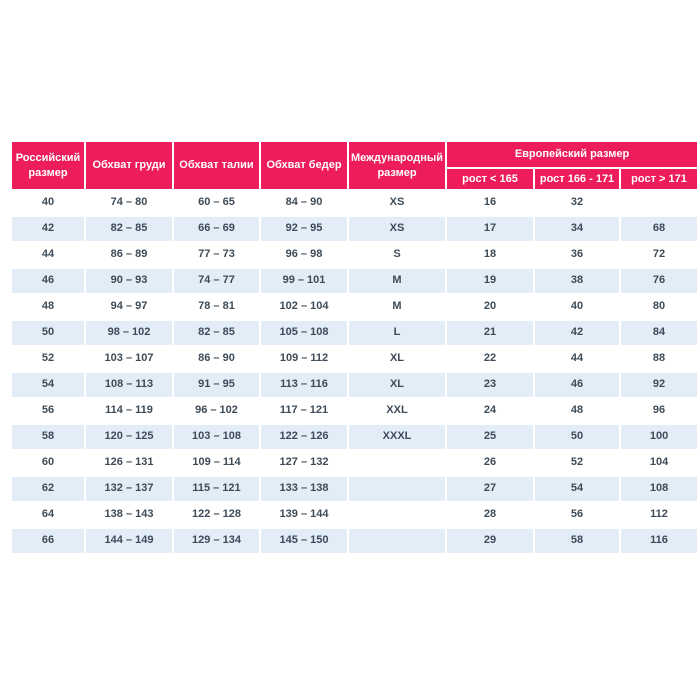 The image size is (700, 700). I want to click on table-cell: 46, so click(48, 281).